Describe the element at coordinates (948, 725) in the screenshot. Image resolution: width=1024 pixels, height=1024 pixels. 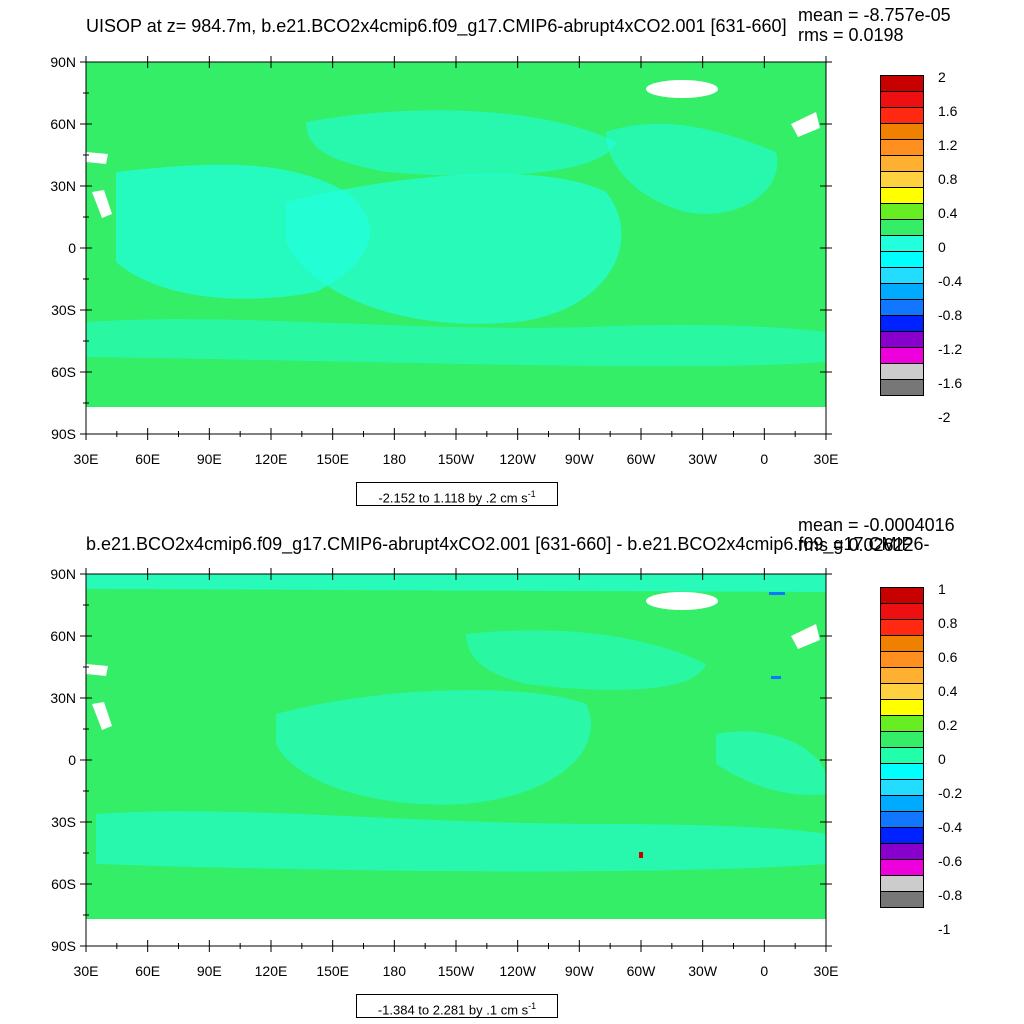
I see `colorbar-label: 0.2` at that location.